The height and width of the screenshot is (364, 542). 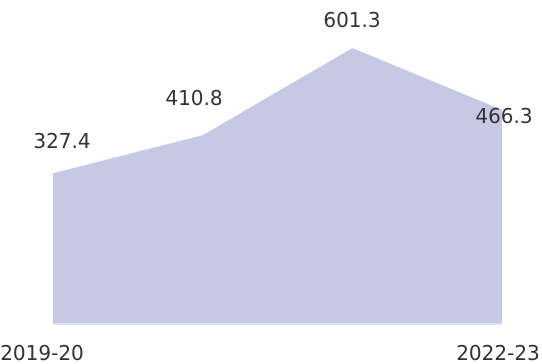 What do you see at coordinates (193, 98) in the screenshot?
I see `data-label: 410.8` at bounding box center [193, 98].